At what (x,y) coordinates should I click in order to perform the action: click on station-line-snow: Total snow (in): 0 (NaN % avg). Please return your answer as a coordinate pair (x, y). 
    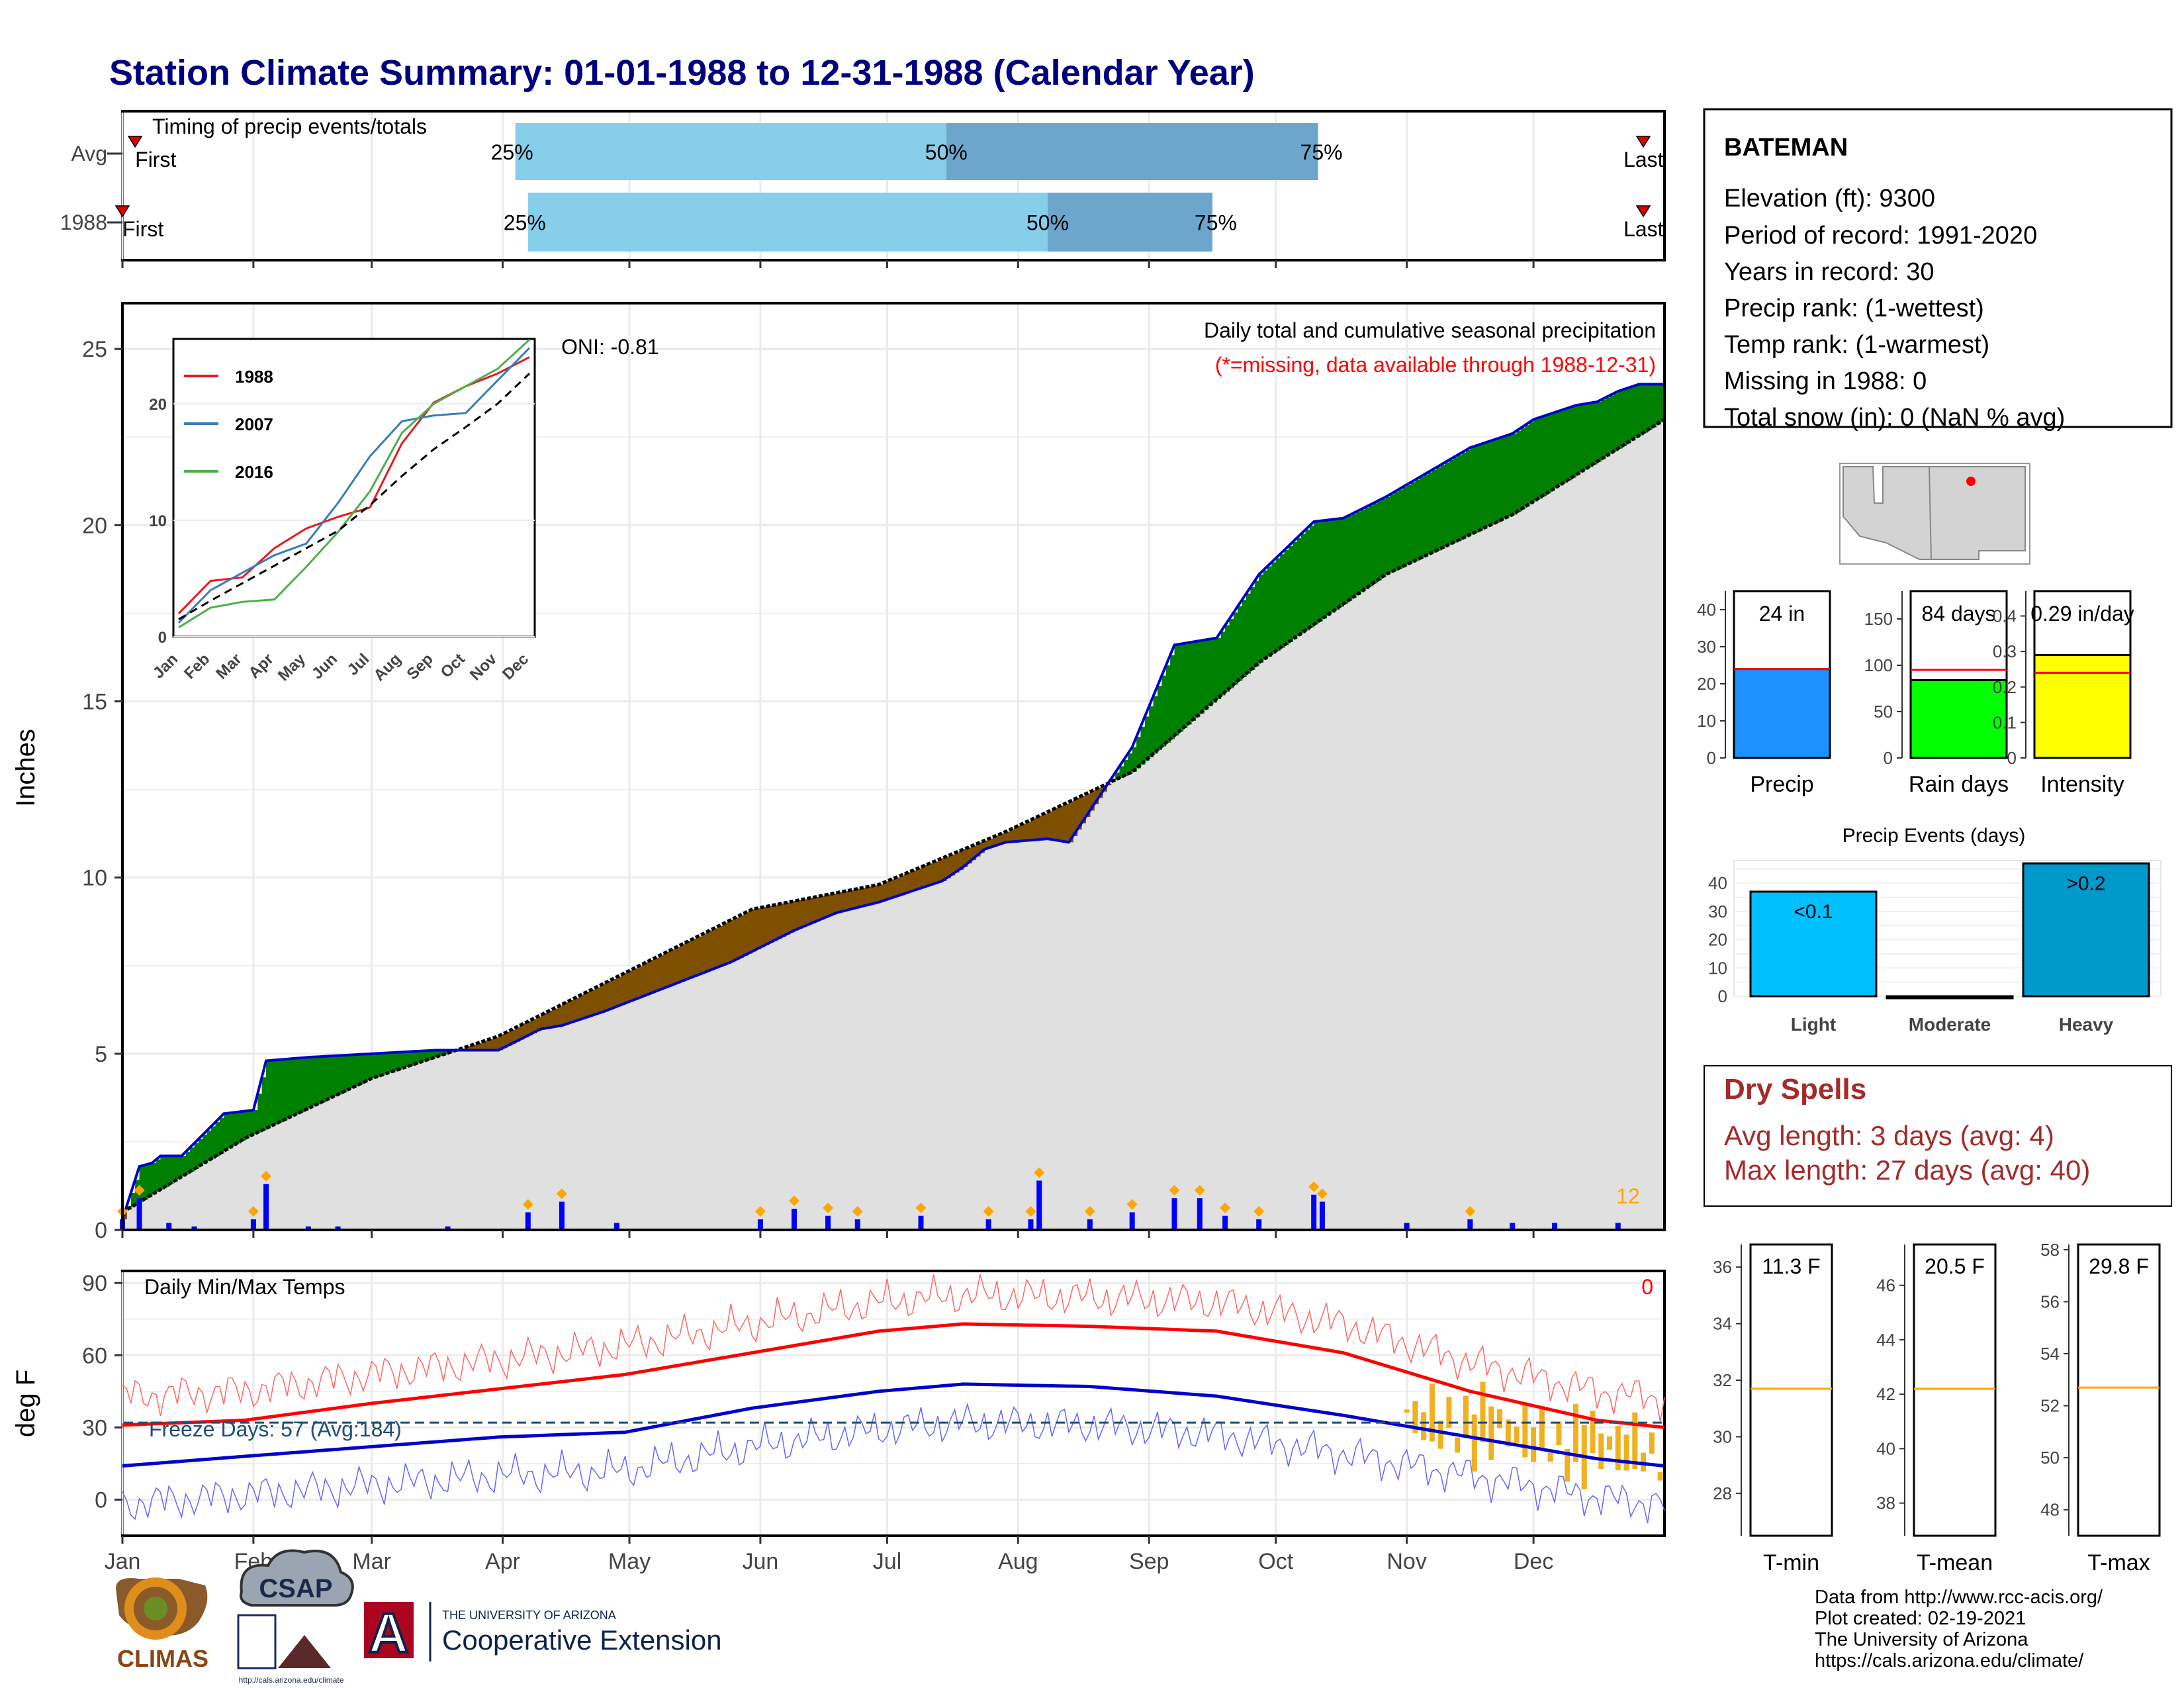
    Looking at the image, I should click on (1894, 418).